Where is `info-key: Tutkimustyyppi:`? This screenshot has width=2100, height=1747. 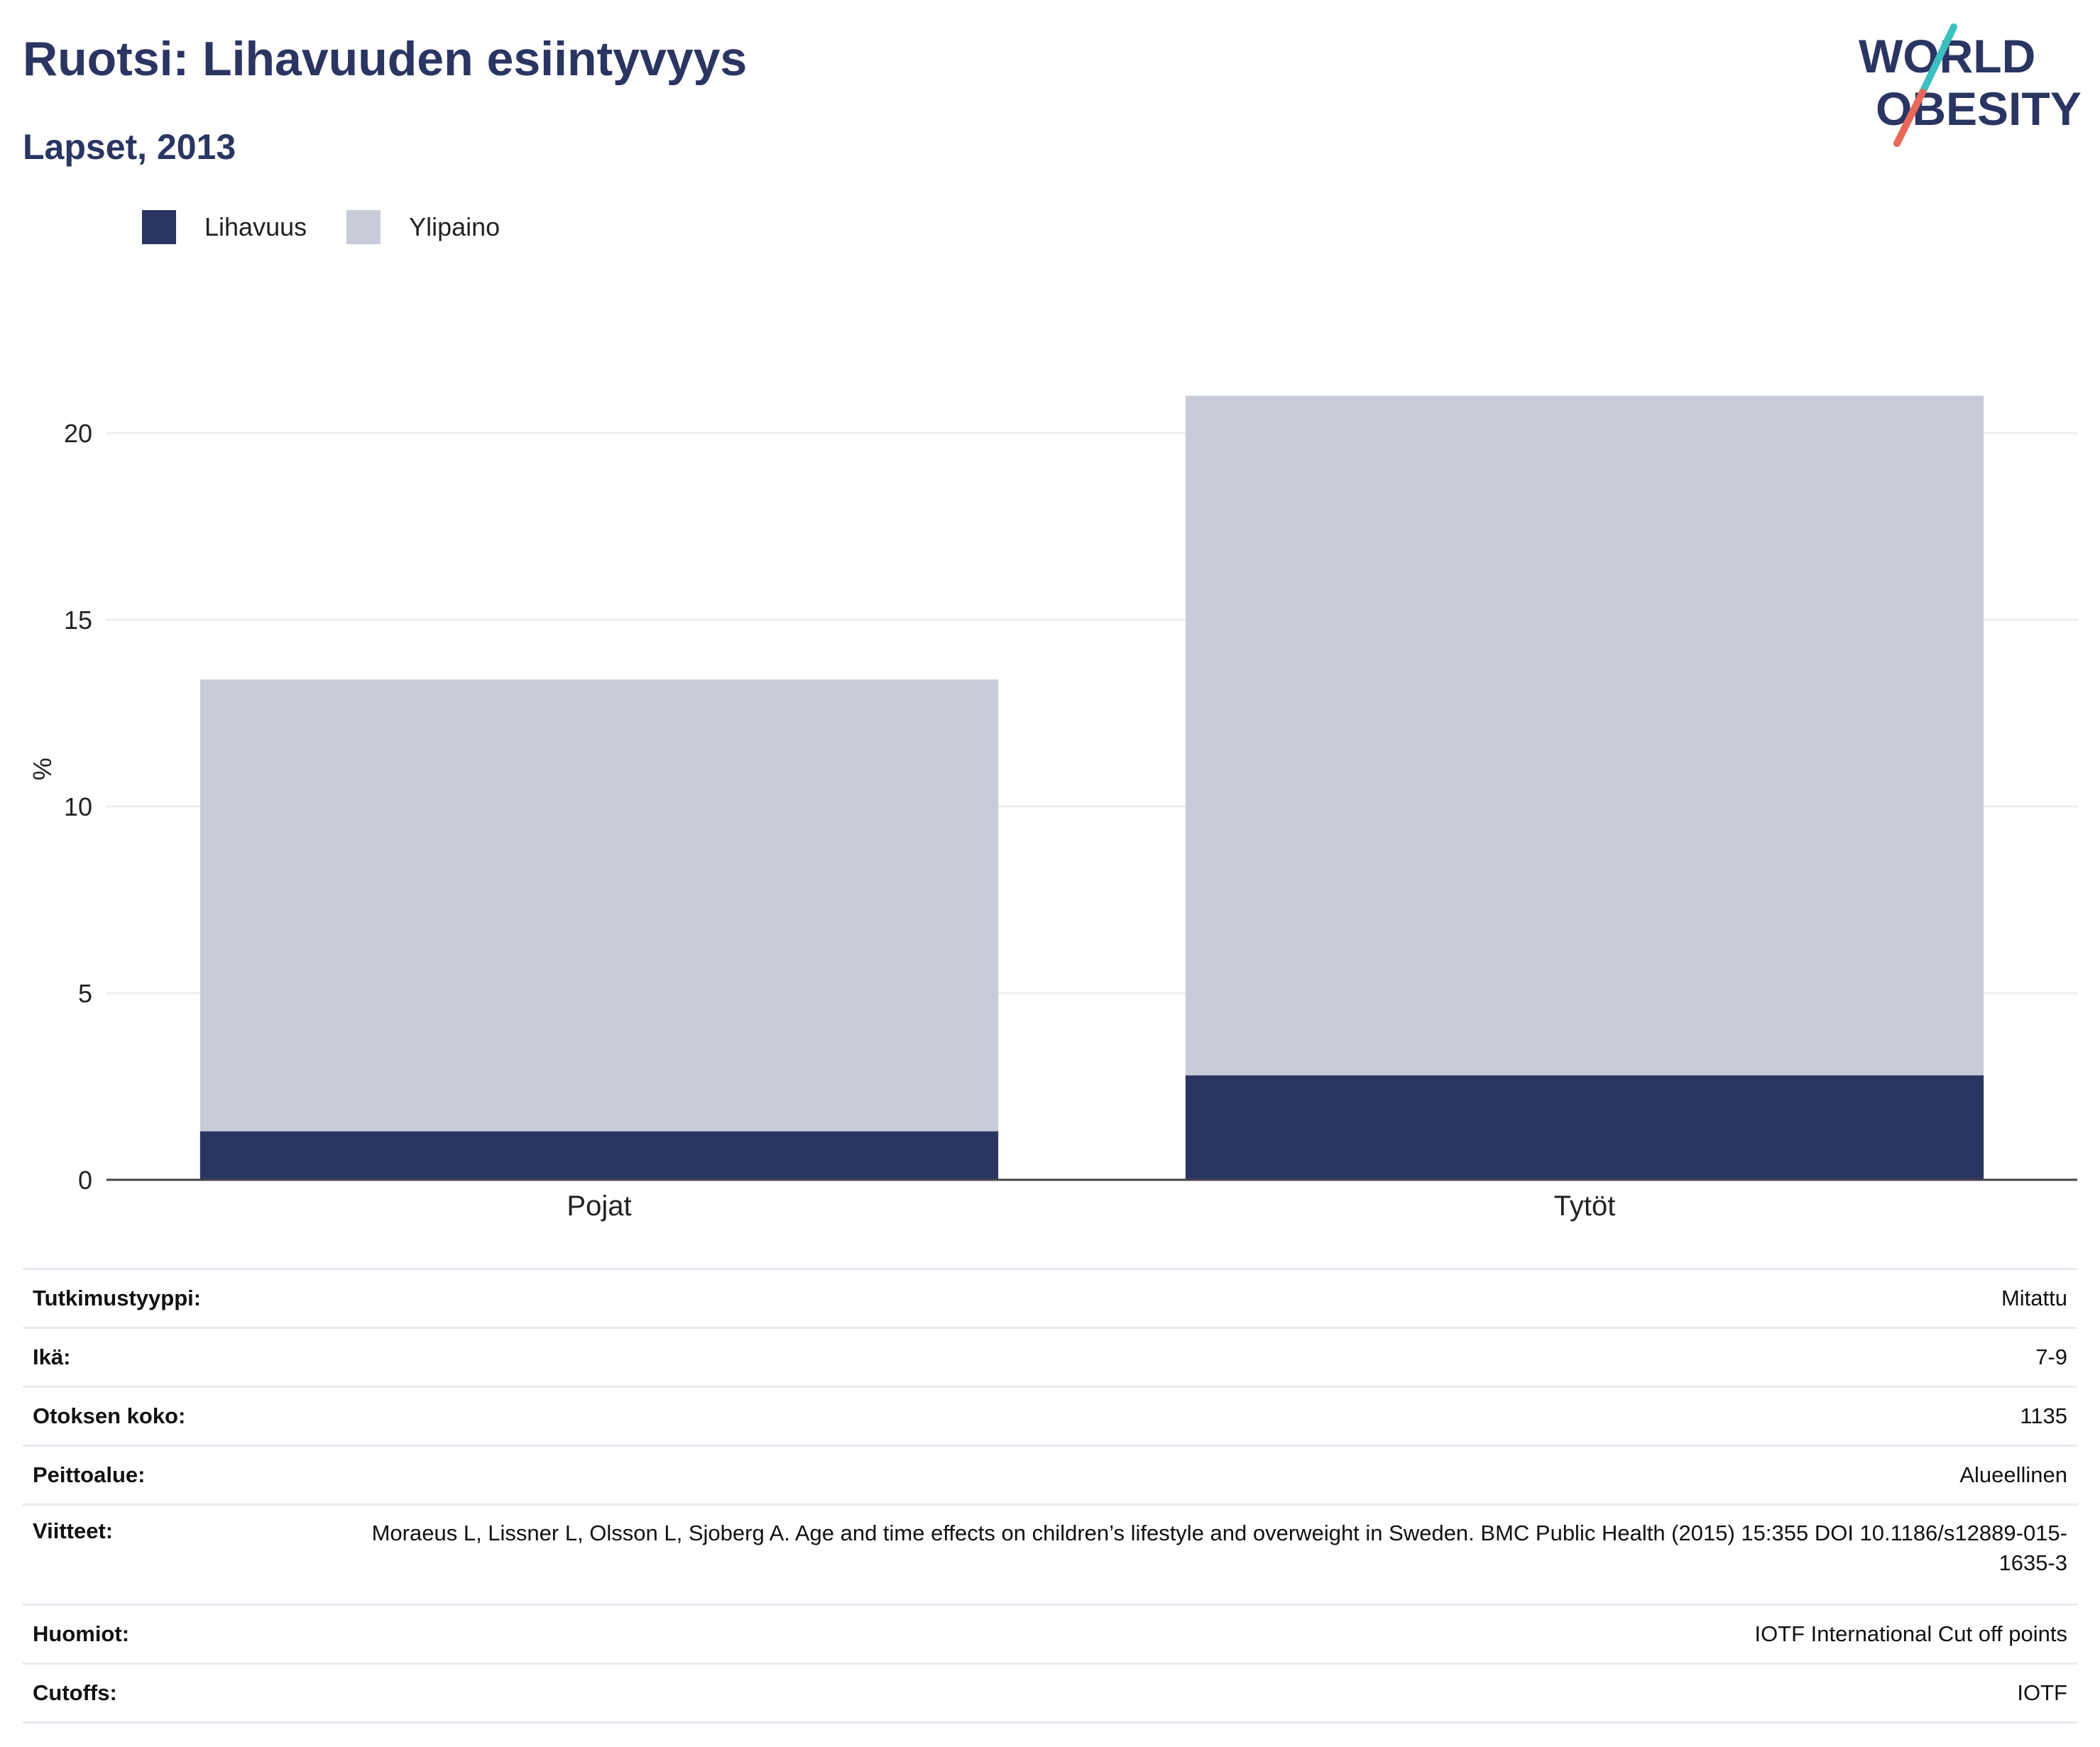 info-key: Tutkimustyyppi: is located at coordinates (182, 1298).